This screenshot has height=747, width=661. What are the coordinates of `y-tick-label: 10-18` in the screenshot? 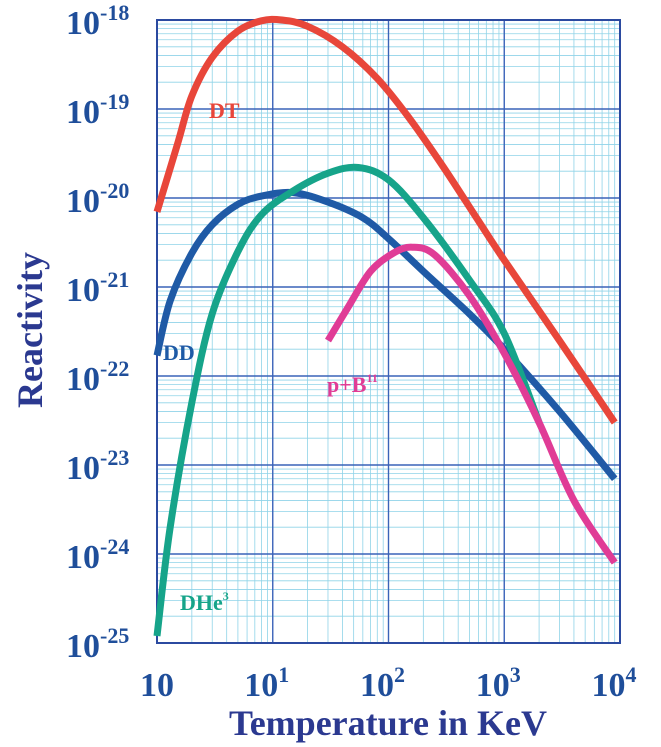 It's located at (97, 21).